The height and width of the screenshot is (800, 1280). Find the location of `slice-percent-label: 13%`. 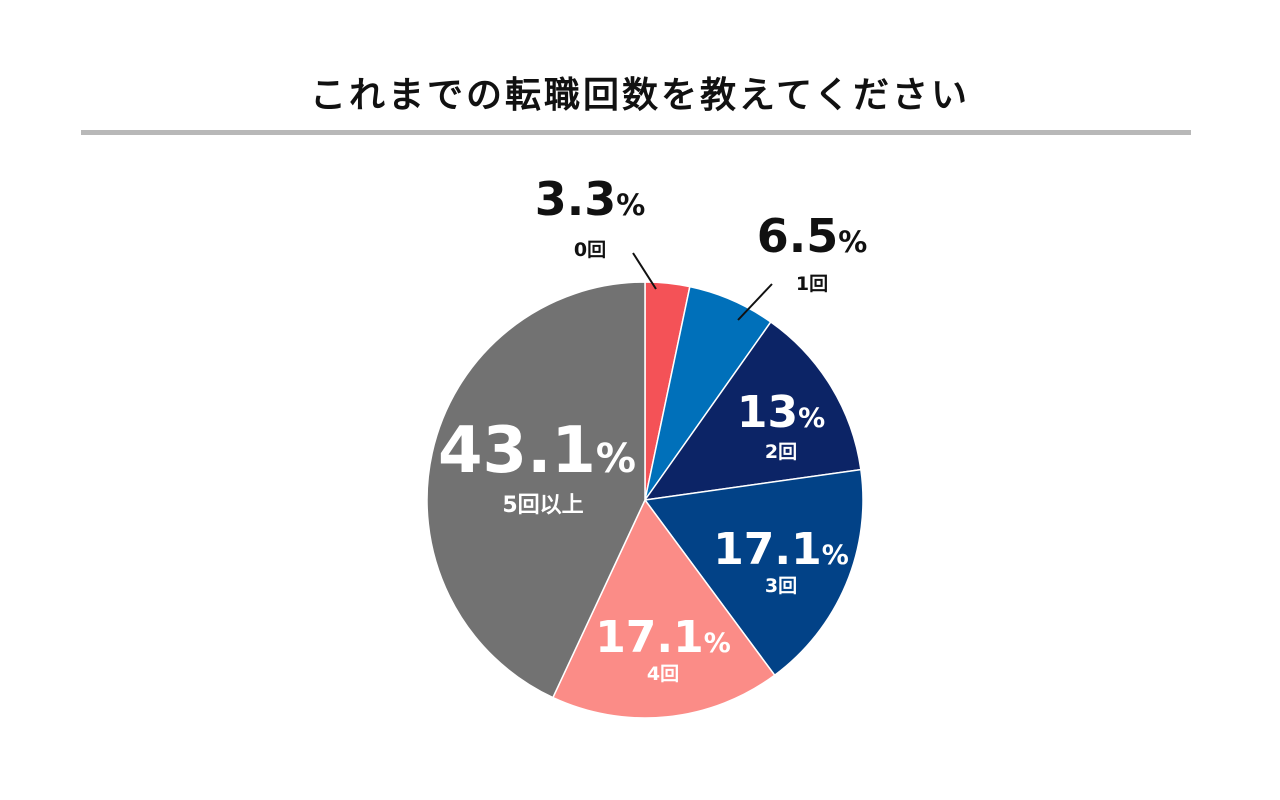

slice-percent-label: 13% is located at coordinates (781, 412).